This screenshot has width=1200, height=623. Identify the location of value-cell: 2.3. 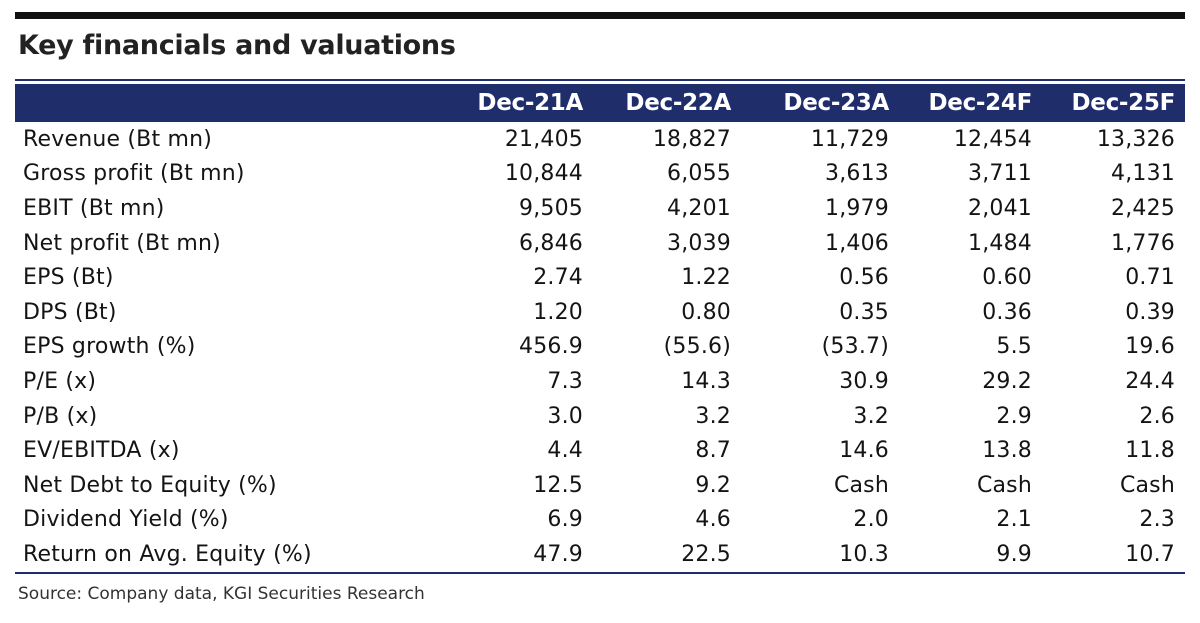
(1157, 520).